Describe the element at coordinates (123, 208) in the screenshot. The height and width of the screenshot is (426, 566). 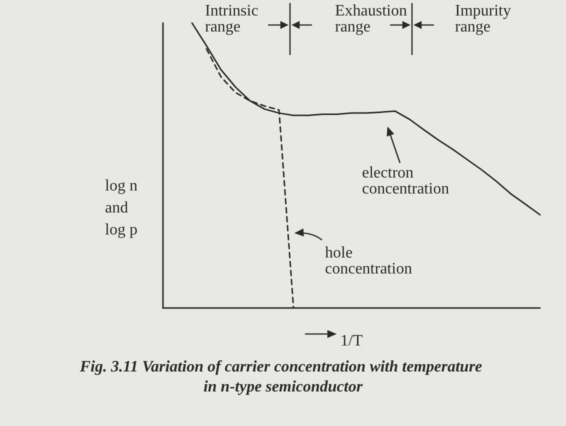
I see `y-axis-title: log n and log p` at that location.